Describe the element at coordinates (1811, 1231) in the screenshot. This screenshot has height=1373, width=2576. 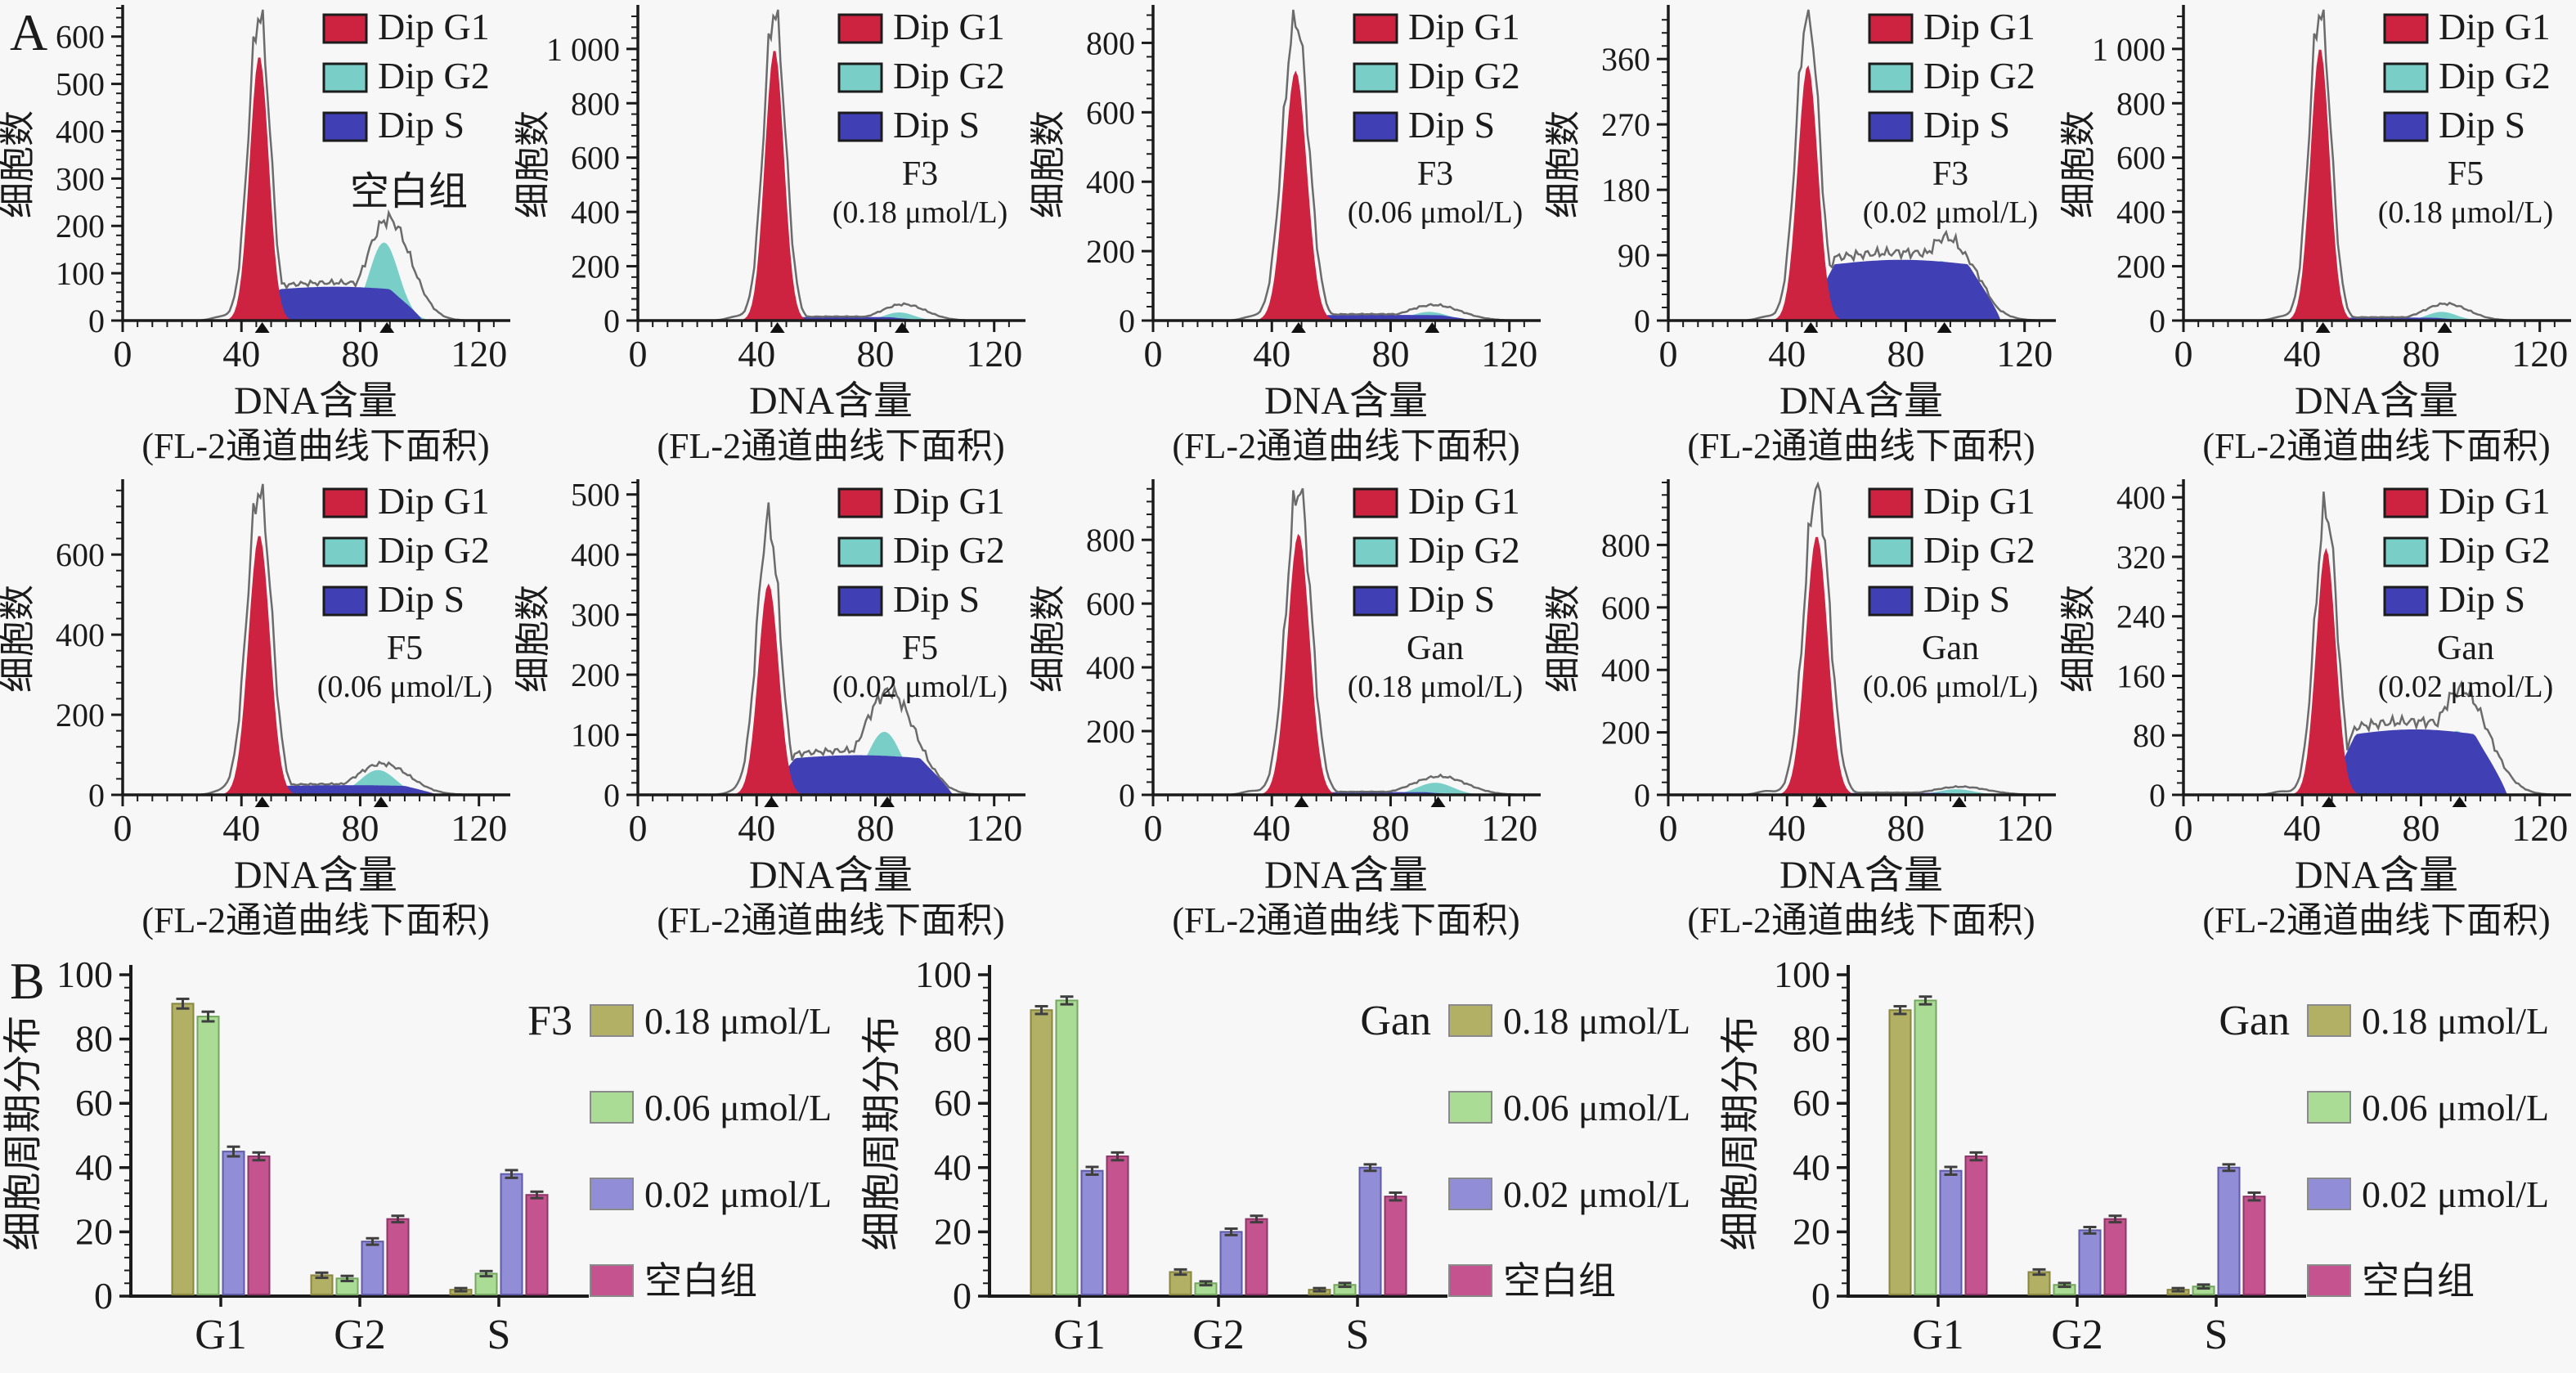
I see `y-tick-label: 20` at that location.